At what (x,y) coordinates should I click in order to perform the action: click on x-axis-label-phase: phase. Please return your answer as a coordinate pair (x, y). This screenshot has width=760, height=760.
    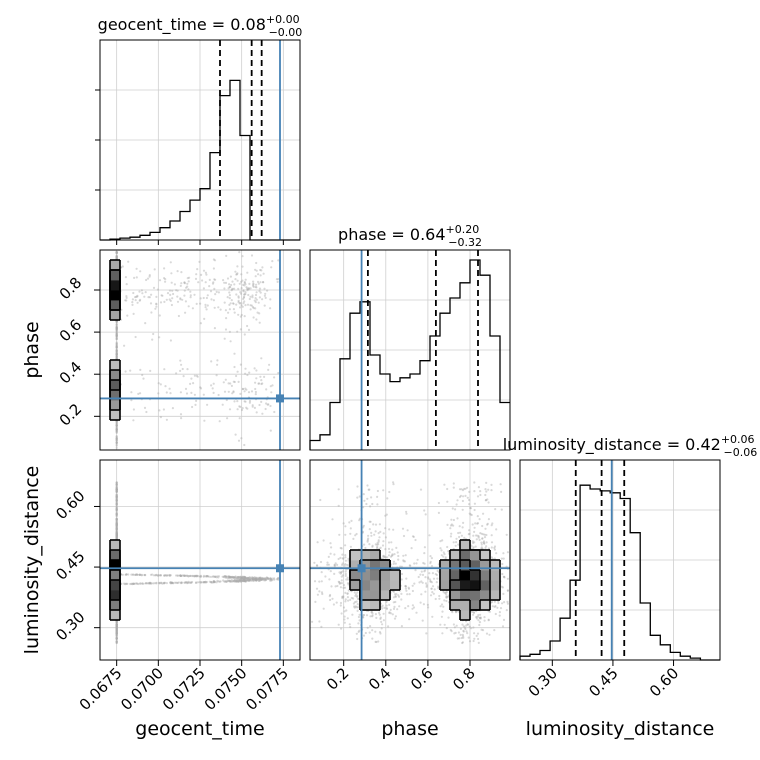
    Looking at the image, I should click on (409, 729).